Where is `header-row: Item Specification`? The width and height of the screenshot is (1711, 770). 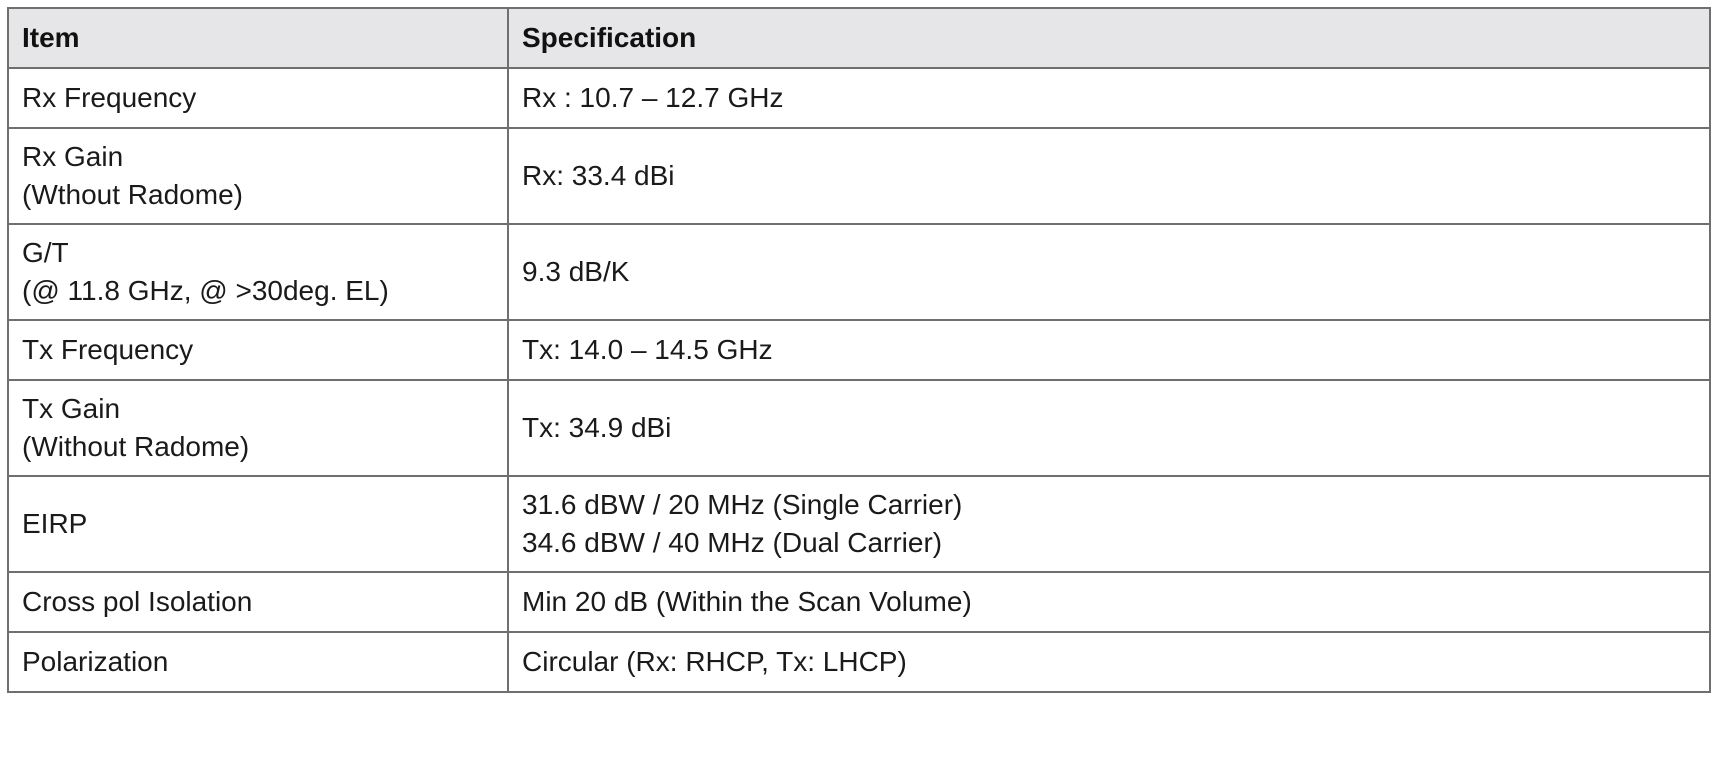
header-row: Item Specification is located at coordinates (859, 38).